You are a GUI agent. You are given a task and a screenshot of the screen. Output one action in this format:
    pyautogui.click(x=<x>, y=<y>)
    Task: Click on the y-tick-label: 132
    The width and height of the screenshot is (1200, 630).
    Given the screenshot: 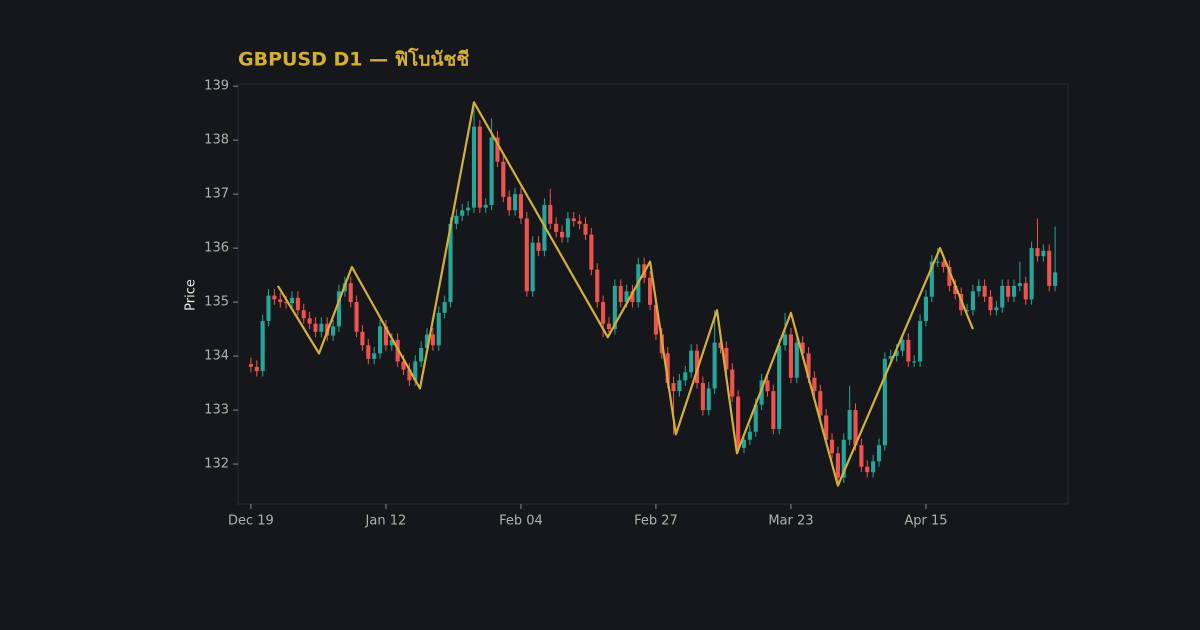 What is the action you would take?
    pyautogui.click(x=216, y=464)
    